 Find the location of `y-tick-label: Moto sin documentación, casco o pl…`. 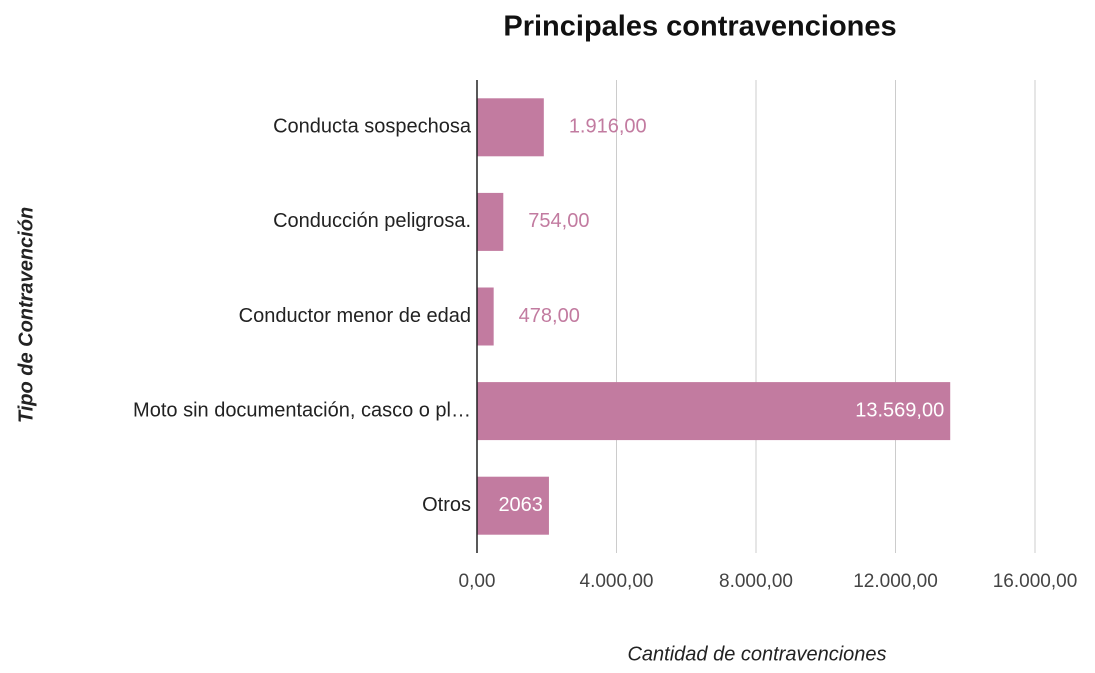

y-tick-label: Moto sin documentación, casco o pl… is located at coordinates (302, 410).